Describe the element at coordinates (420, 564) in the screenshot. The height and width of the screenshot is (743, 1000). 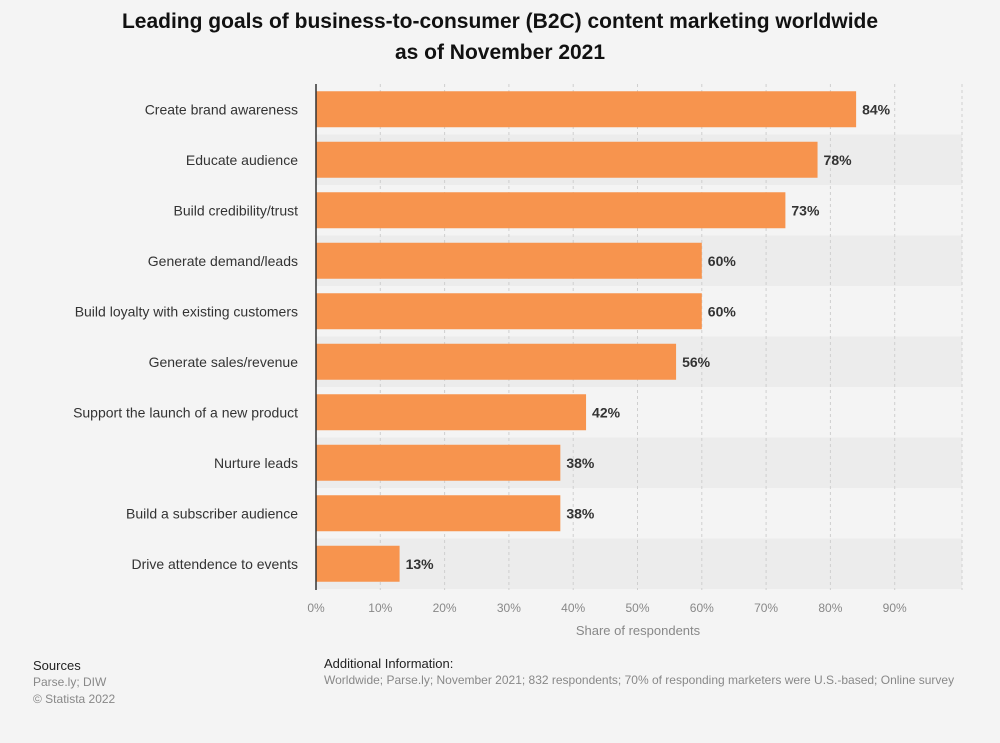
I see `data-label: 13%` at that location.